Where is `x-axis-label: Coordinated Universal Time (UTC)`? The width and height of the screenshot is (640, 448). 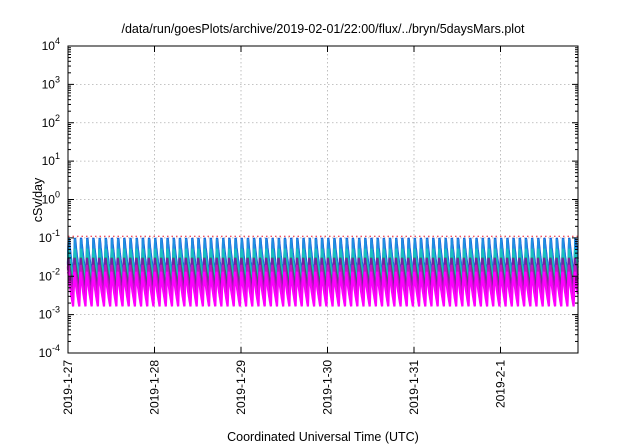
x-axis-label: Coordinated Universal Time (UTC) is located at coordinates (323, 437).